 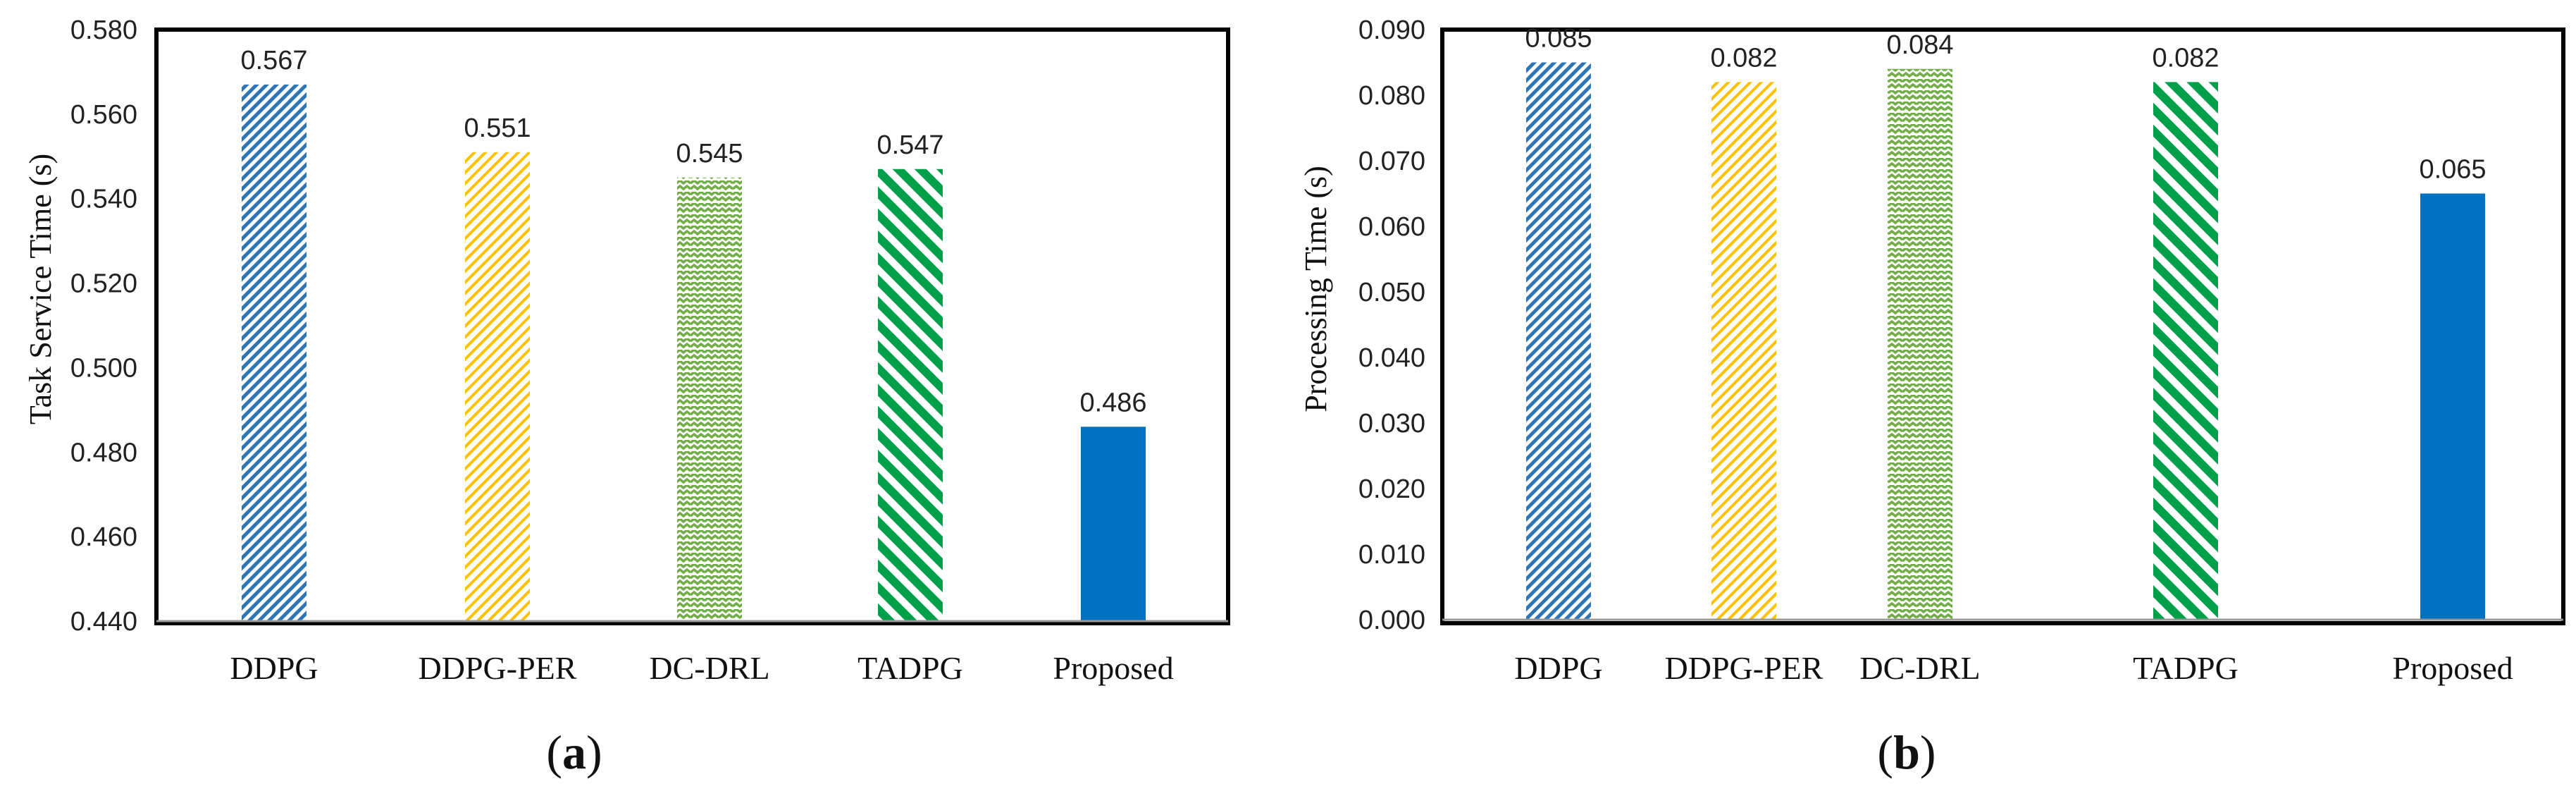 I want to click on y-tick-label: 0.580, so click(x=103, y=30).